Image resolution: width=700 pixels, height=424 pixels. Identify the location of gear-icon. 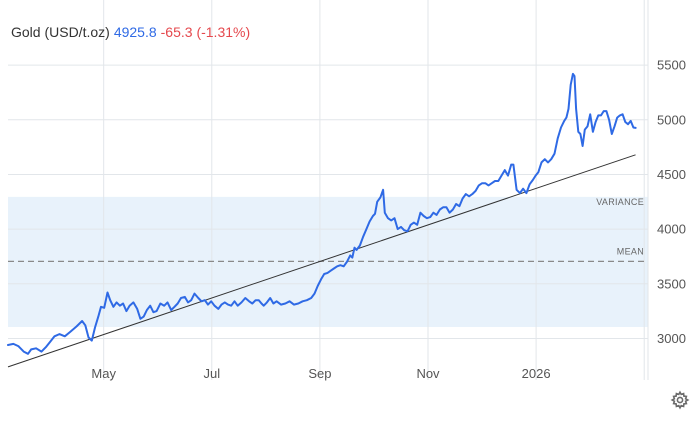
(680, 400).